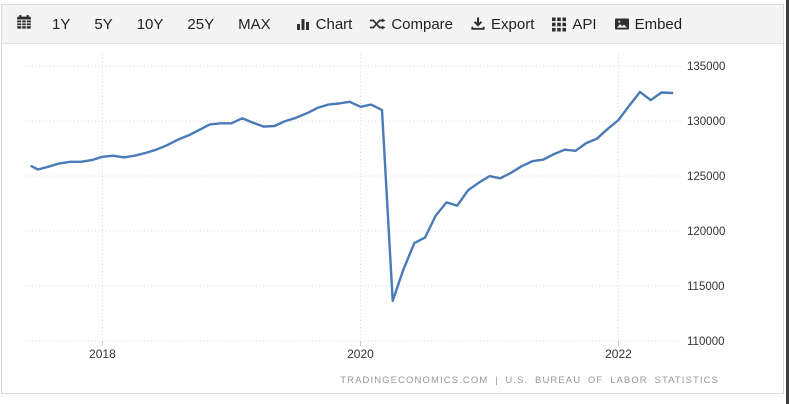 This screenshot has height=404, width=789. What do you see at coordinates (787, 202) in the screenshot?
I see `window-right-edge` at bounding box center [787, 202].